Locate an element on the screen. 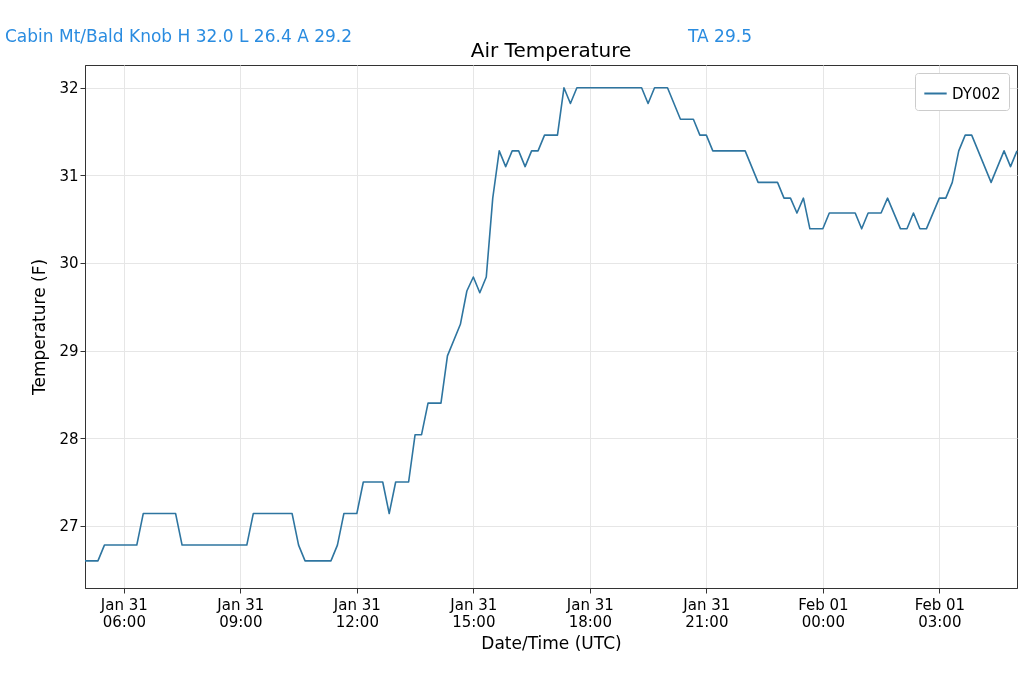 This screenshot has height=673, width=1024. x-tick-label: Jan 31 15:00 is located at coordinates (473, 613).